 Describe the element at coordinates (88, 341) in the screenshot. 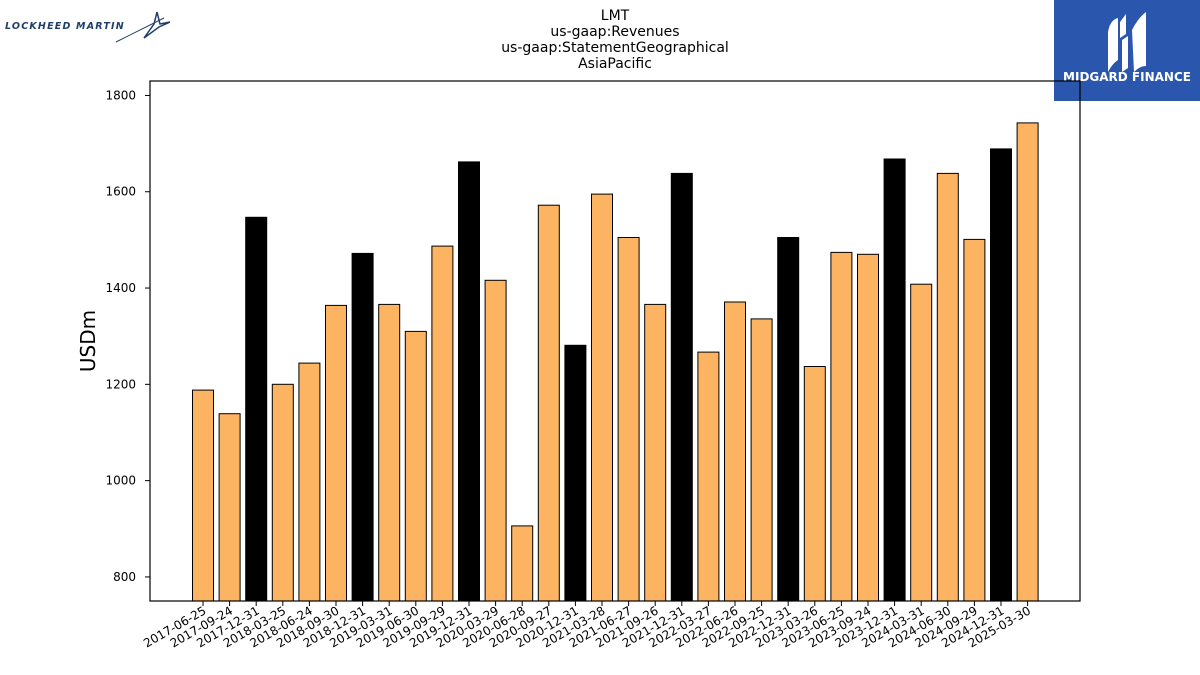

I see `y-axis-label: USDm` at that location.